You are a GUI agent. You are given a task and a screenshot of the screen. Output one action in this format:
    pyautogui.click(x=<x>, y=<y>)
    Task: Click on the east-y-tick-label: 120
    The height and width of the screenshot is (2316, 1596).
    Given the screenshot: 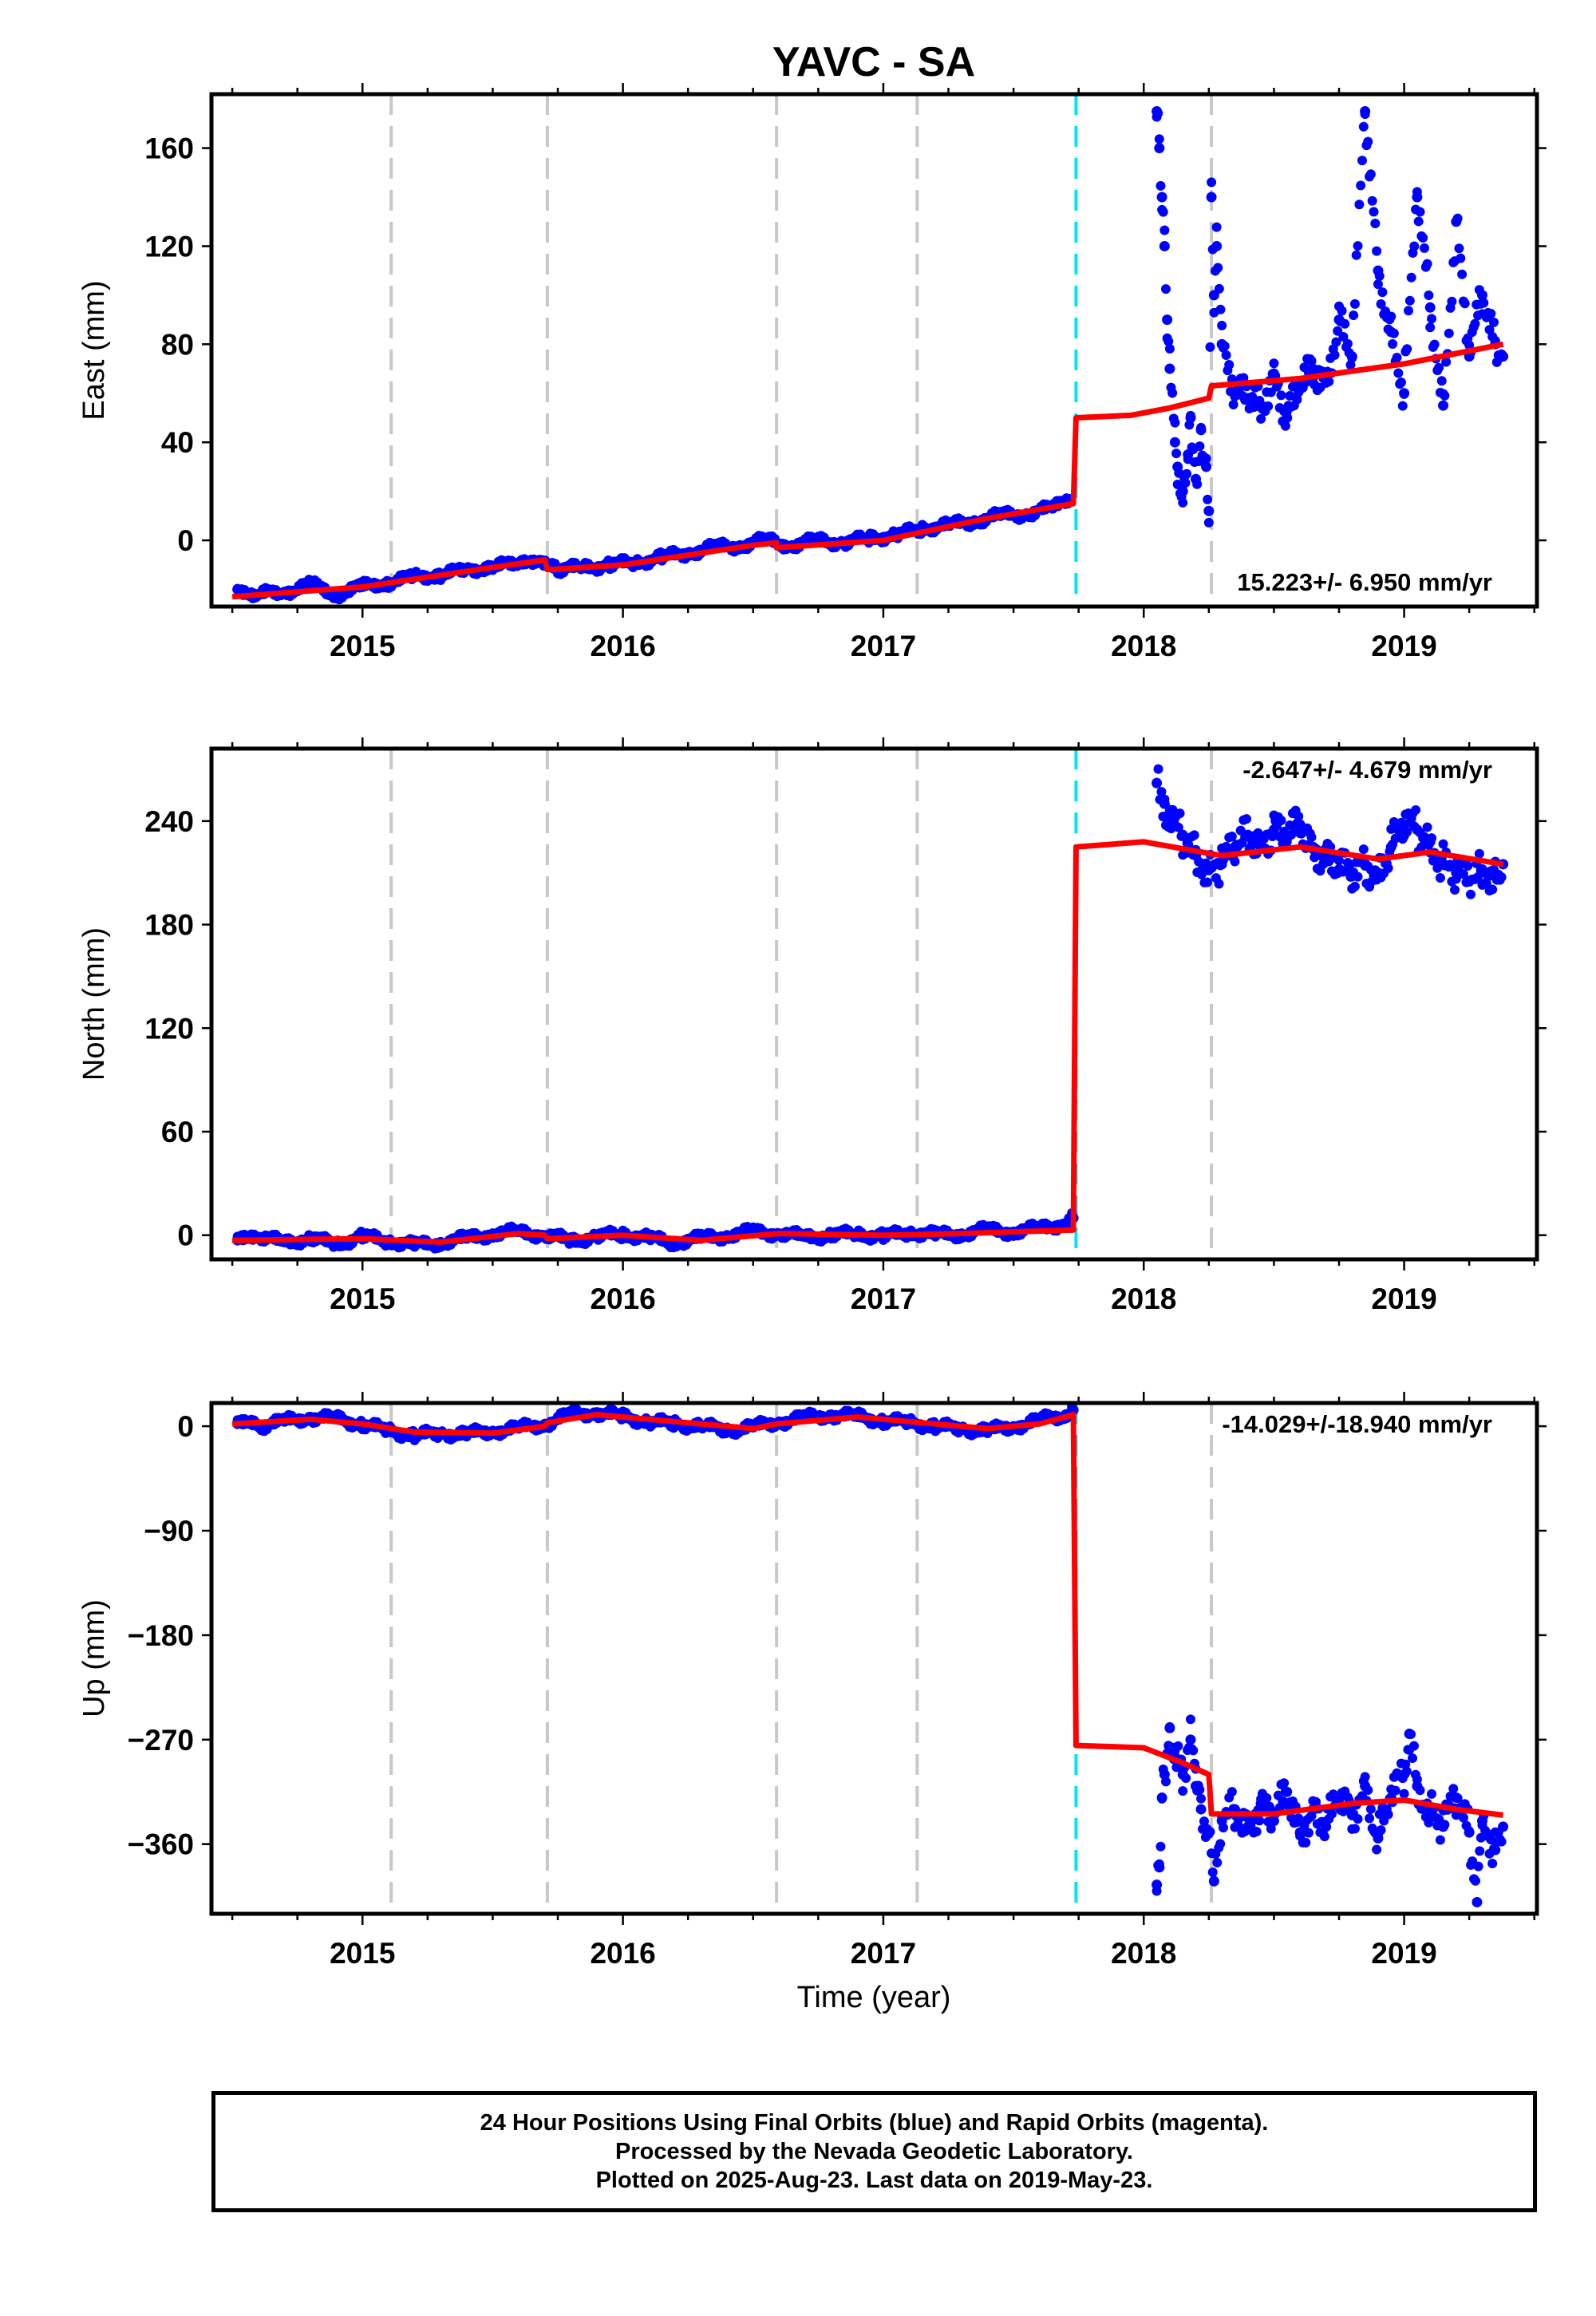 What is the action you would take?
    pyautogui.click(x=169, y=246)
    